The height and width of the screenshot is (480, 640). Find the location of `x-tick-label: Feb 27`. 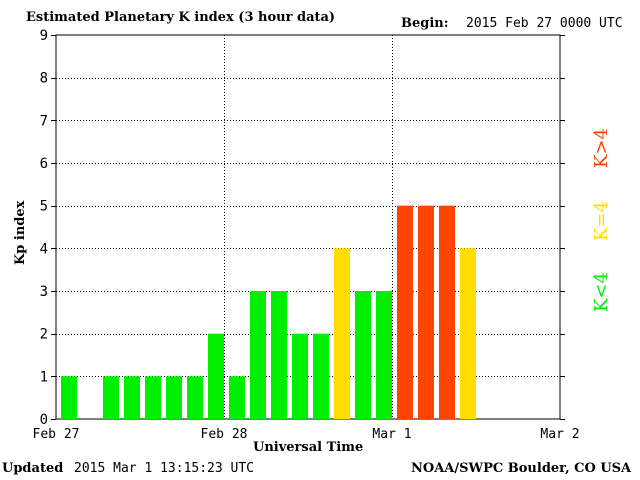

x-tick-label: Feb 27 is located at coordinates (56, 434).